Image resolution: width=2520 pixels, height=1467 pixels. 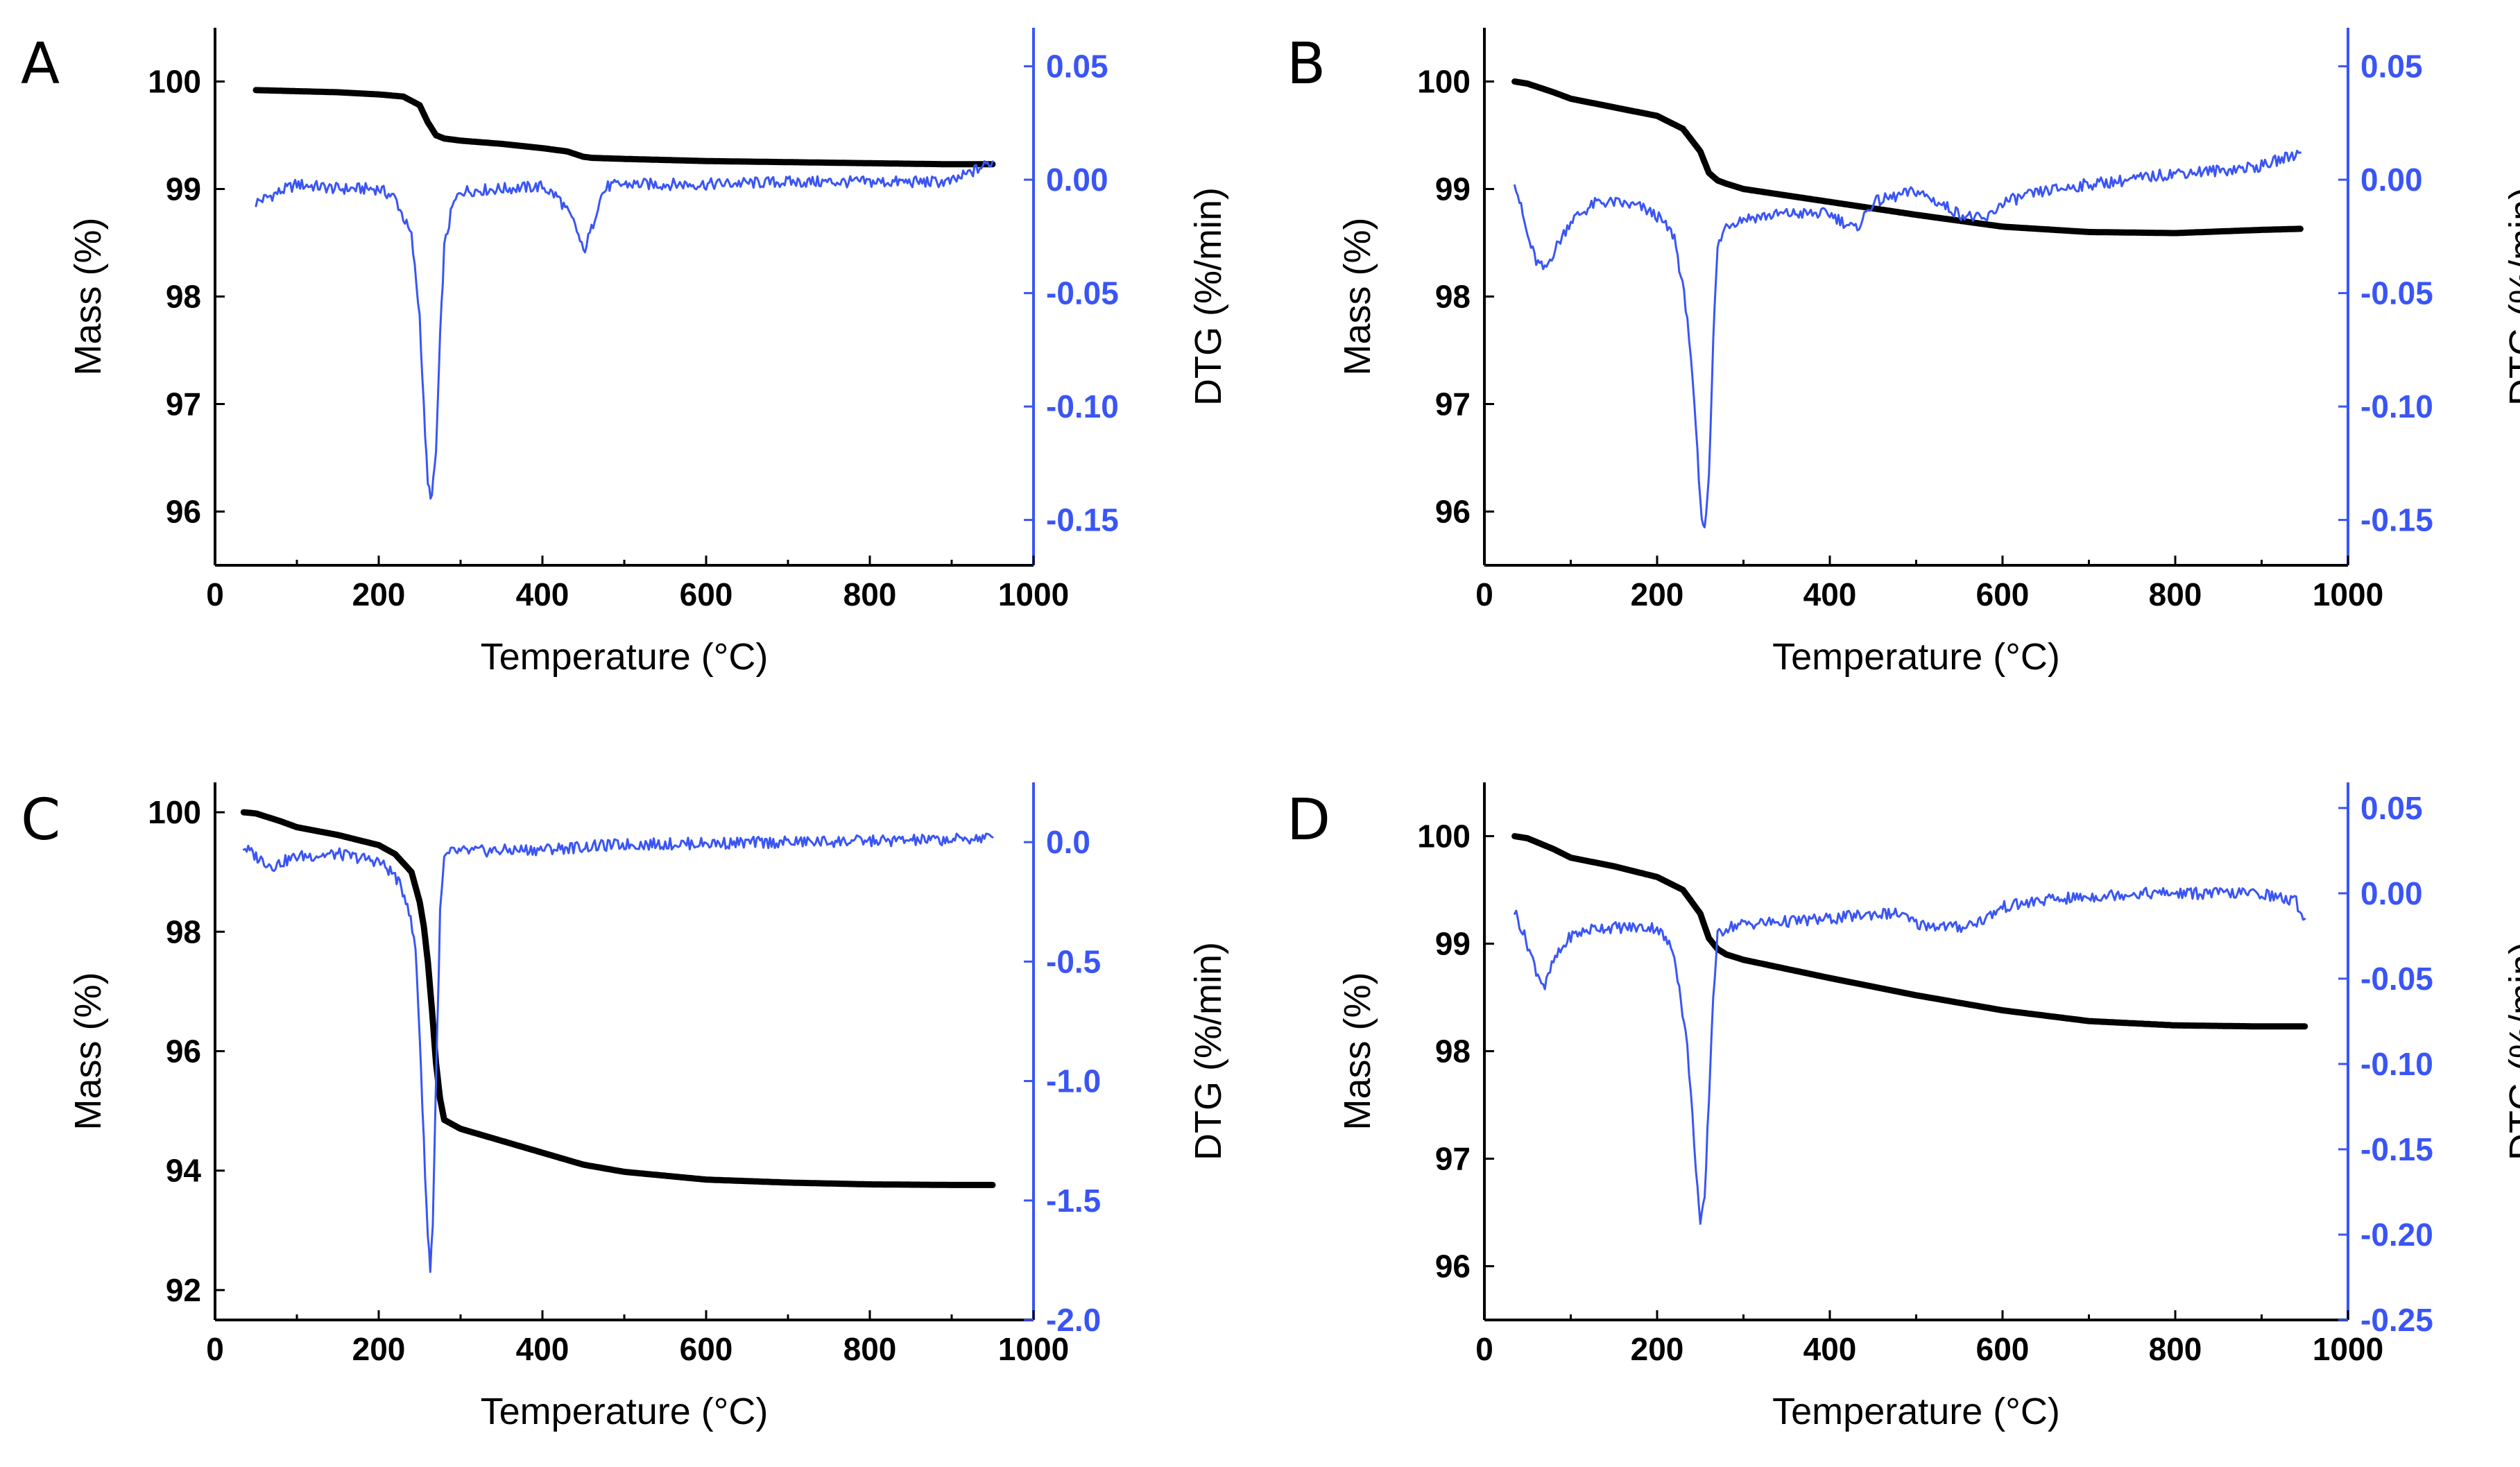 What do you see at coordinates (40, 820) in the screenshot?
I see `panel-letter-c: C` at bounding box center [40, 820].